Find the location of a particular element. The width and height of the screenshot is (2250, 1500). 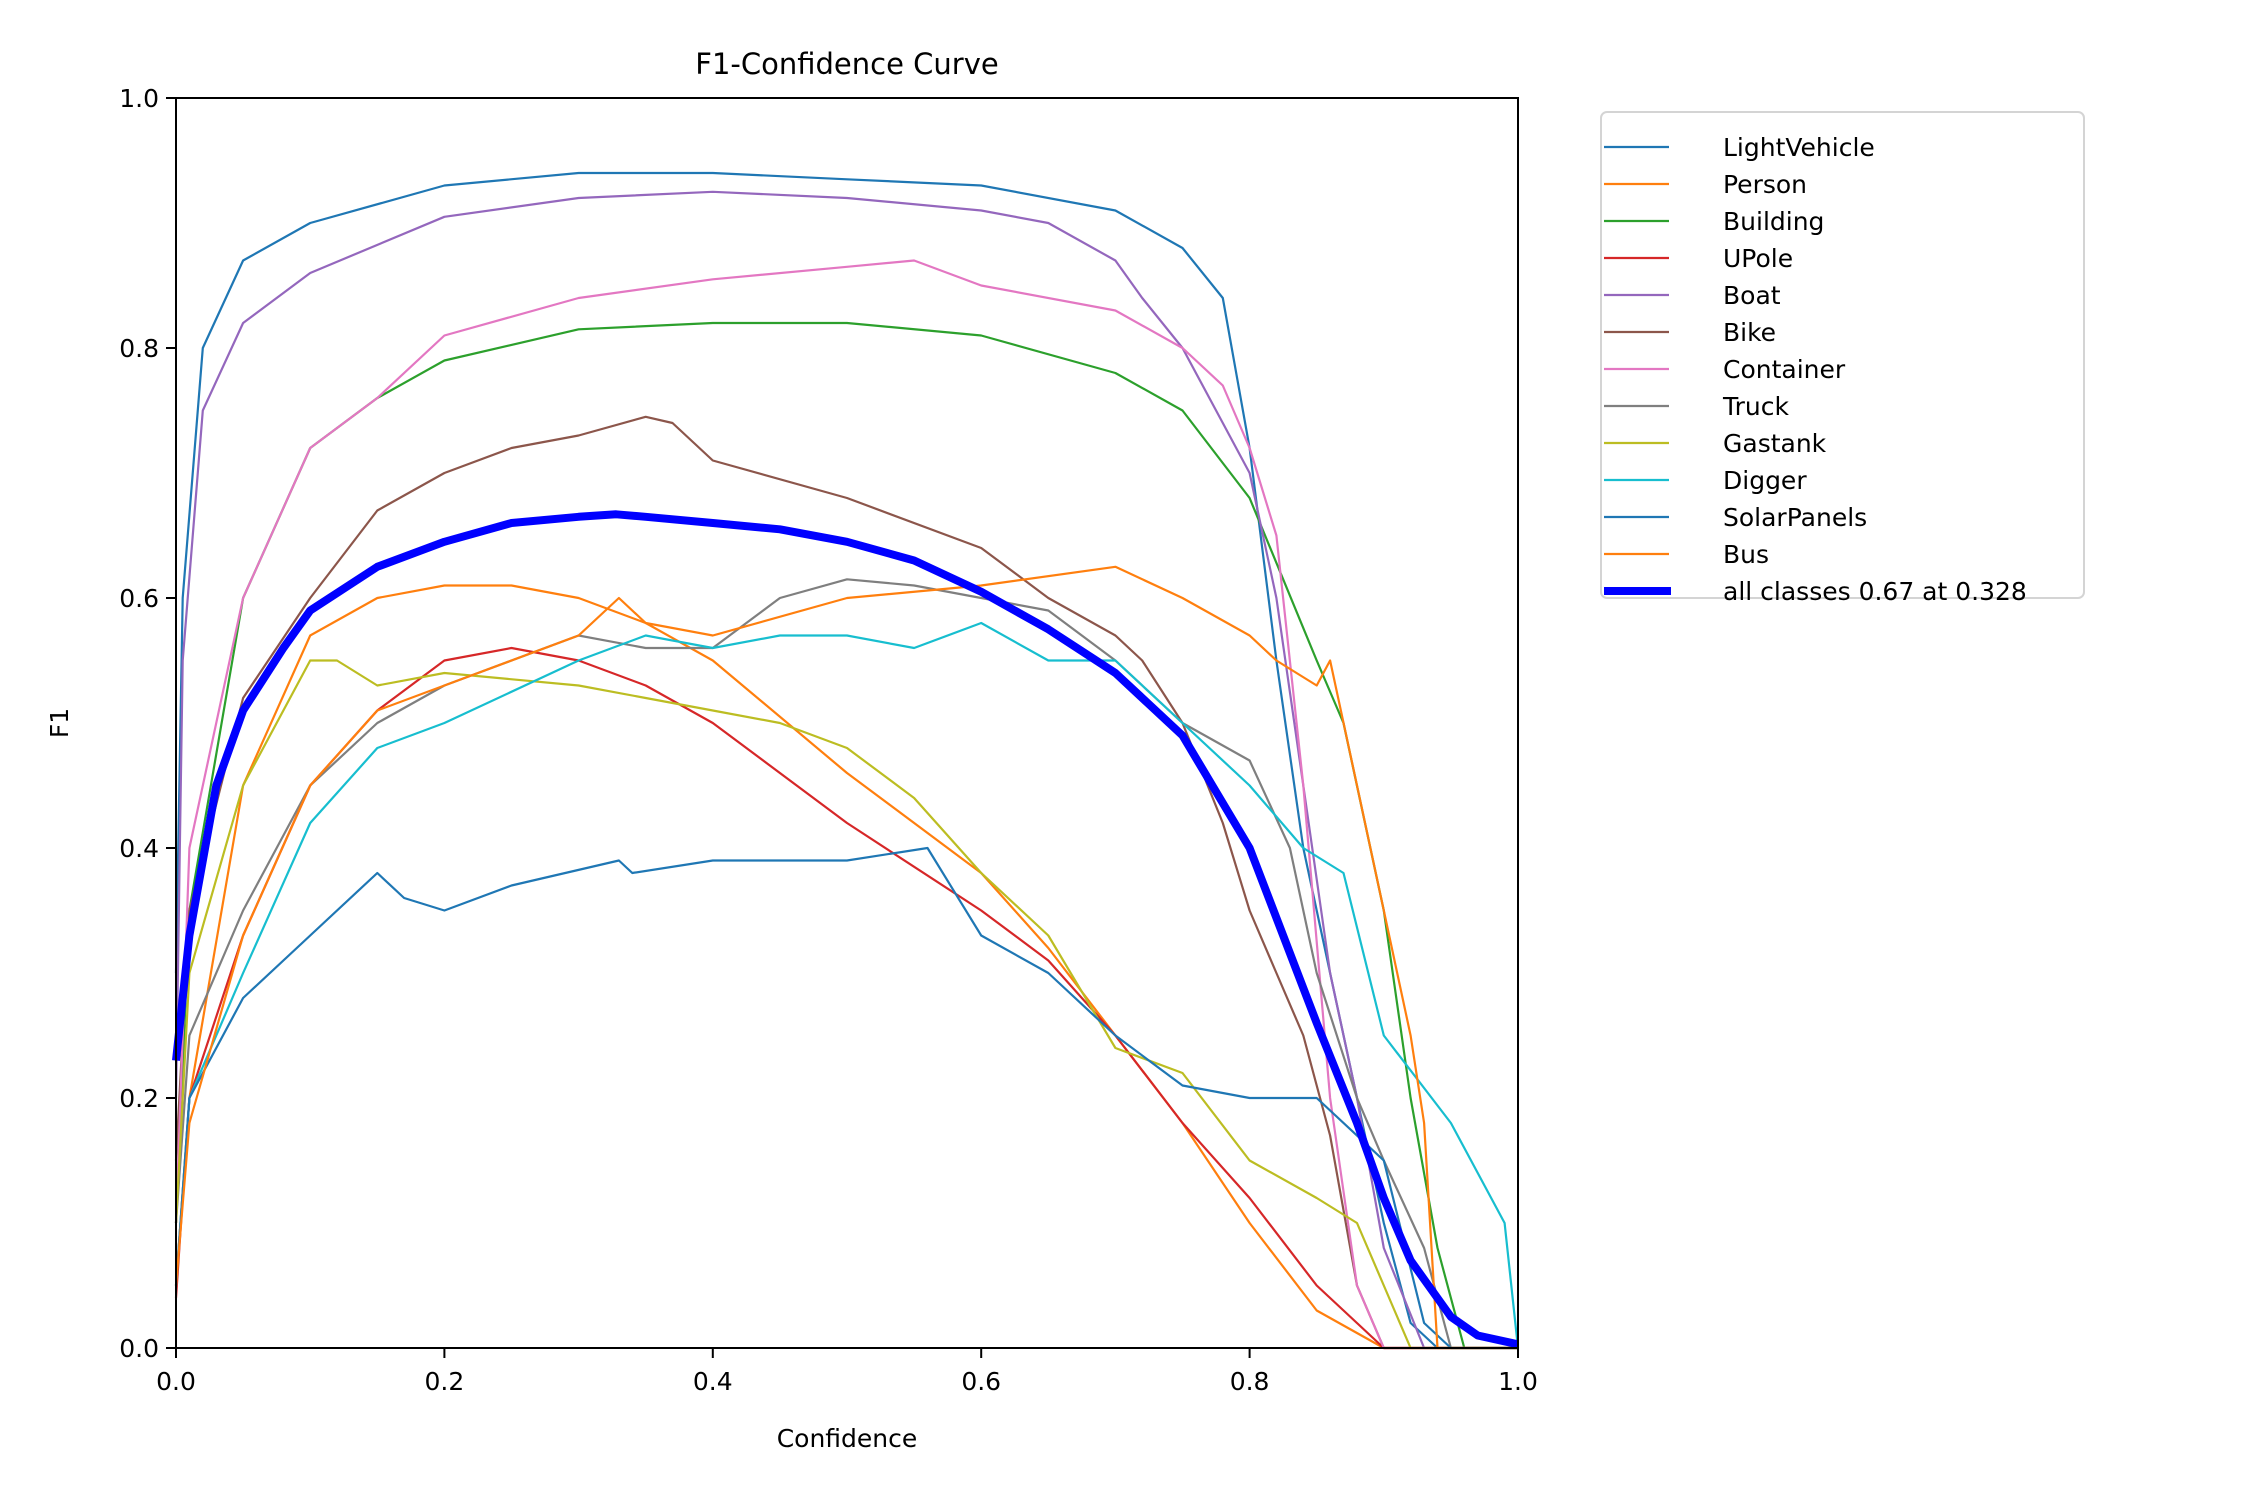

x-axis-label: Confidence is located at coordinates (847, 1438).